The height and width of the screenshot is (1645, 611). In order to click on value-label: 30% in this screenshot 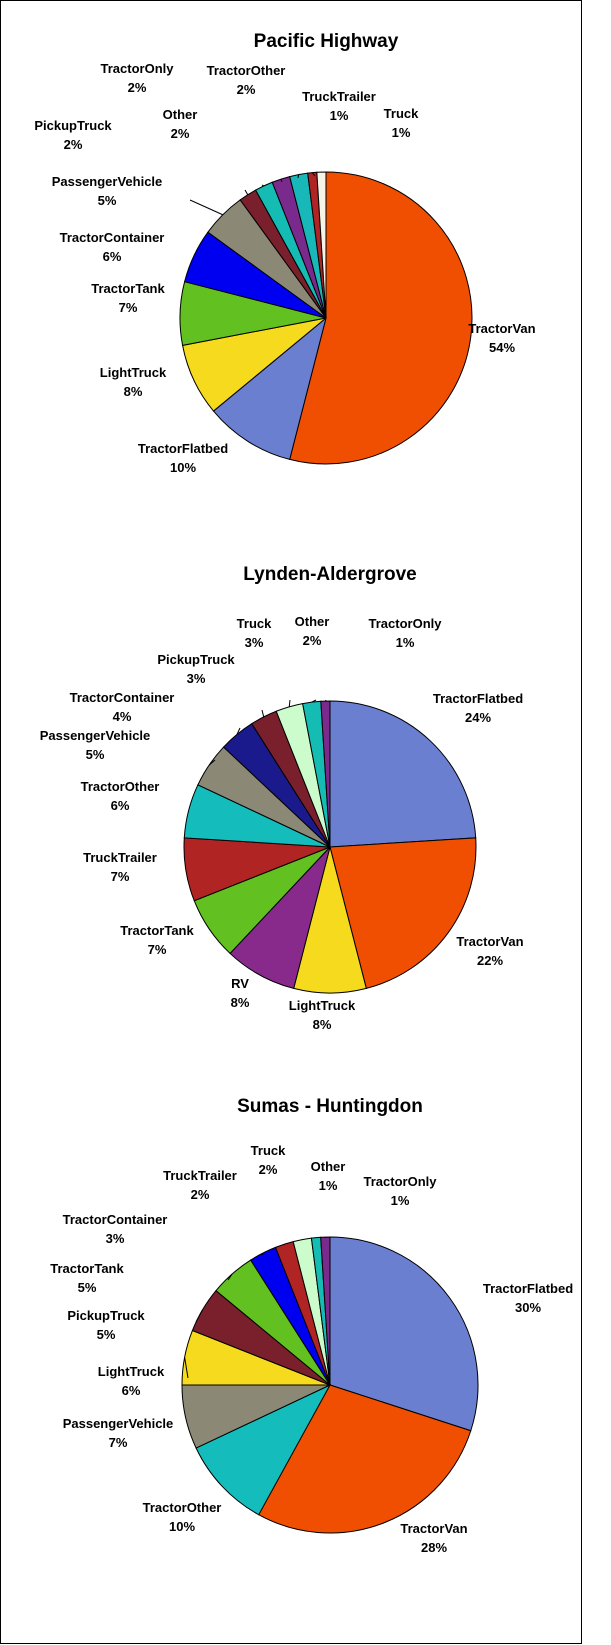, I will do `click(528, 1307)`.